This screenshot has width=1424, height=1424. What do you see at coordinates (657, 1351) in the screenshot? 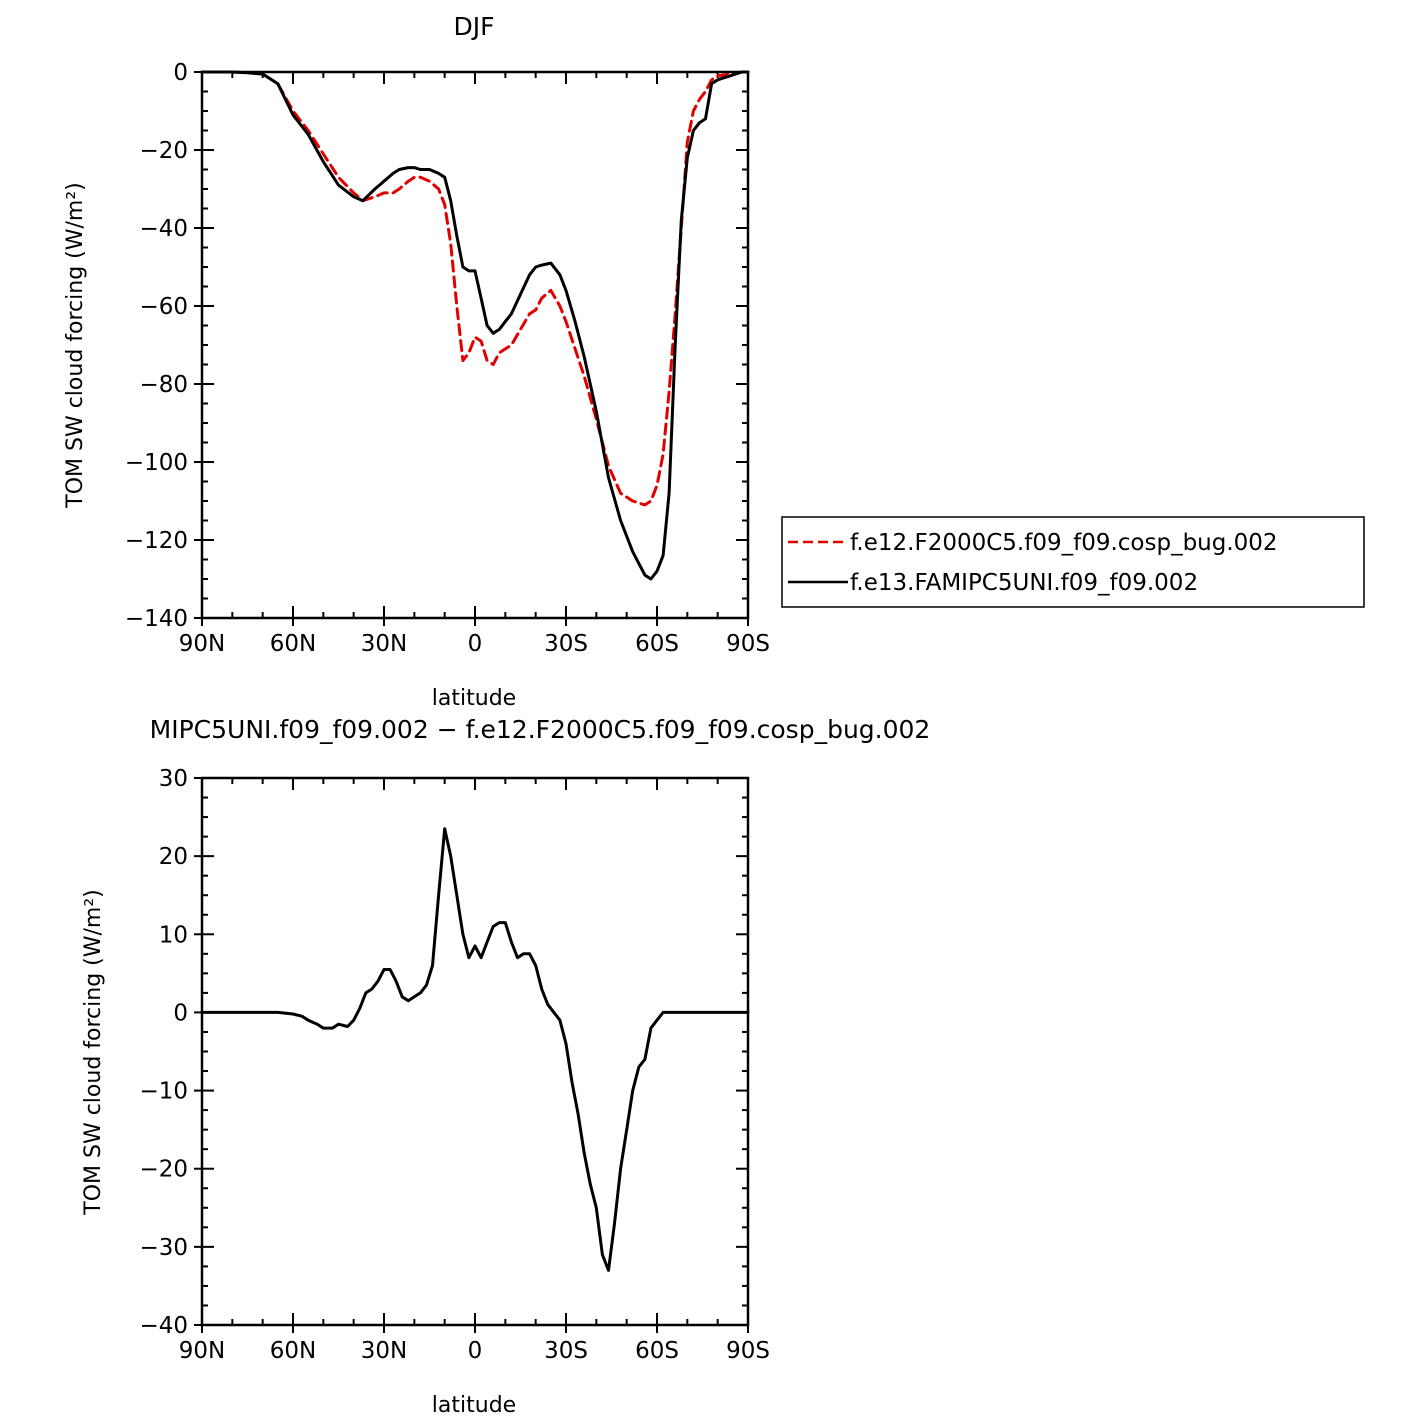
I see `chart-bottom-xtick-label: 60S` at bounding box center [657, 1351].